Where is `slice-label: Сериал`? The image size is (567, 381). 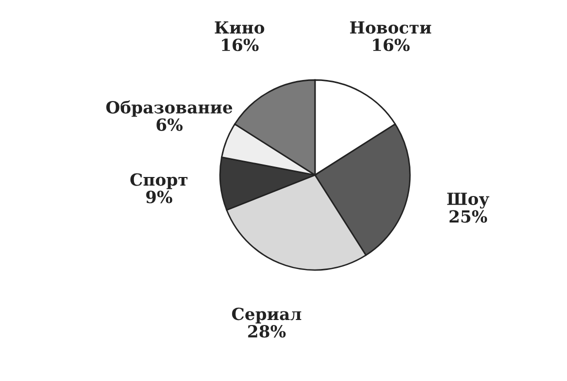
slice-label: Сериал is located at coordinates (267, 316).